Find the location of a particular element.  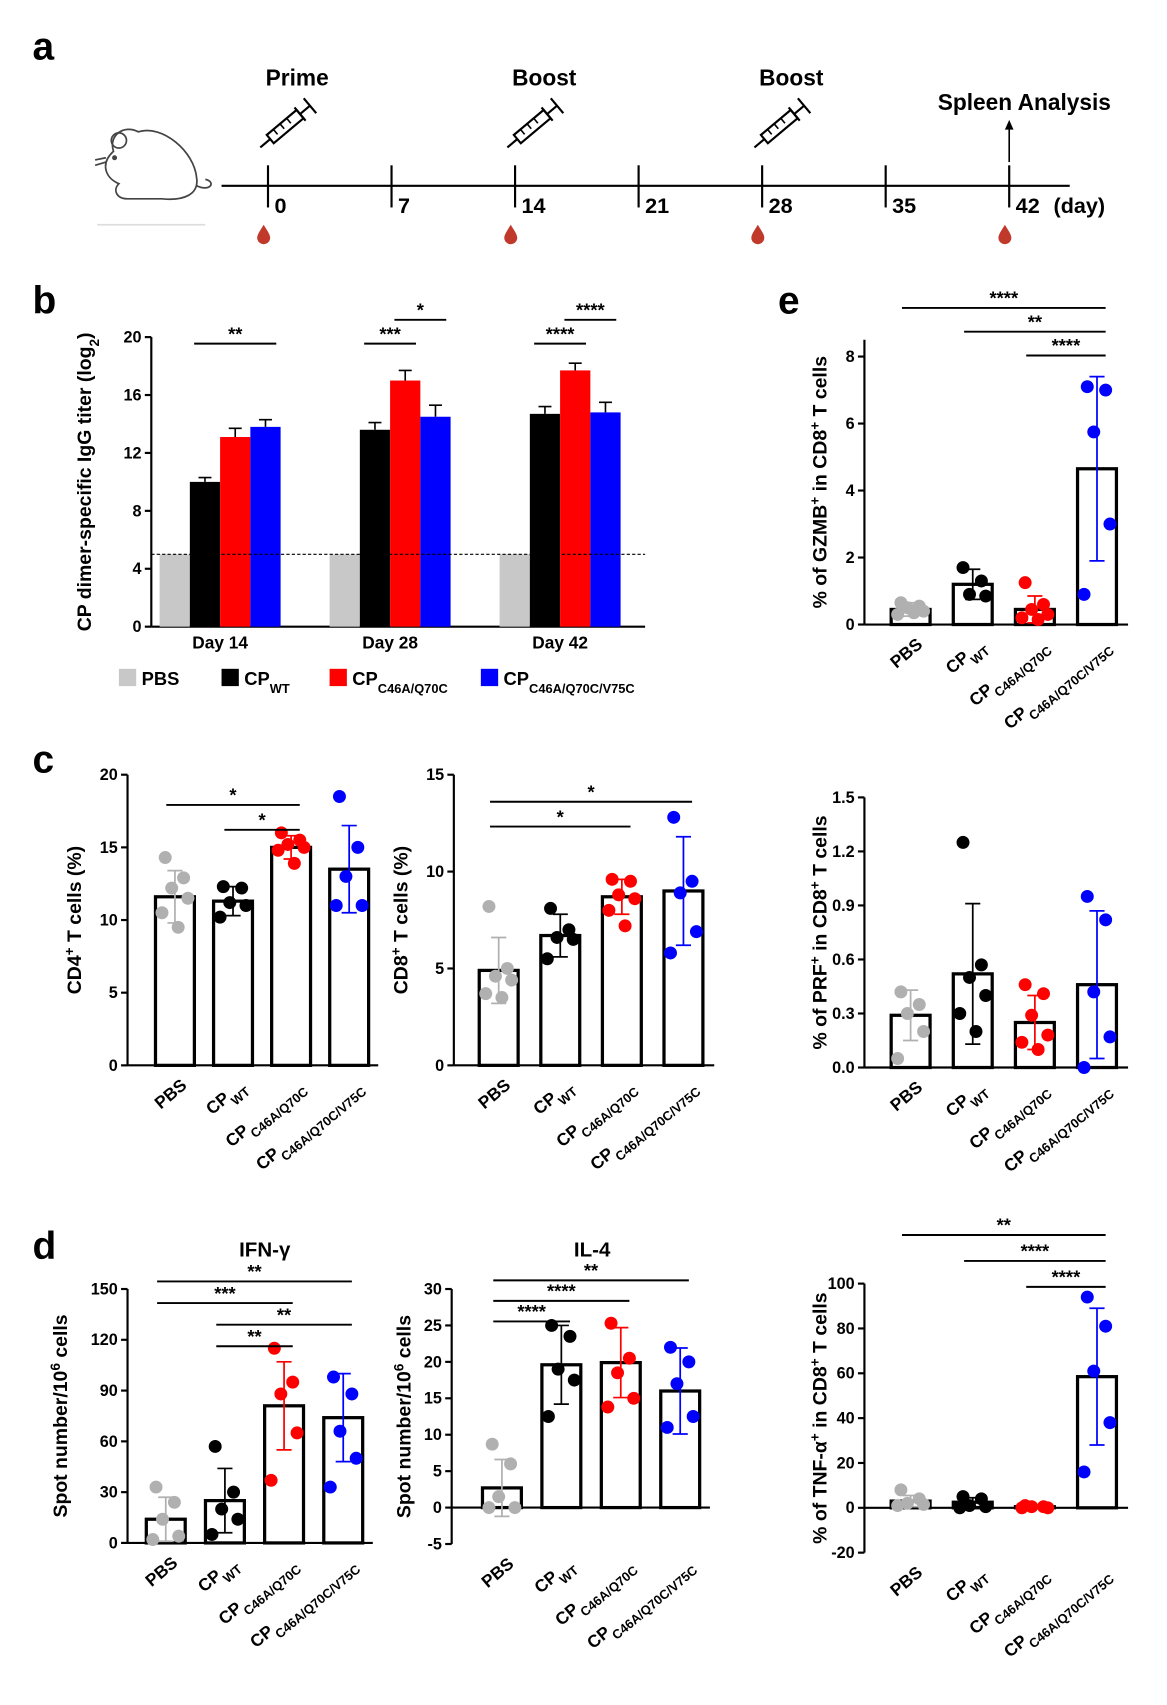

text-part: in CD8 is located at coordinates (821, 1399).